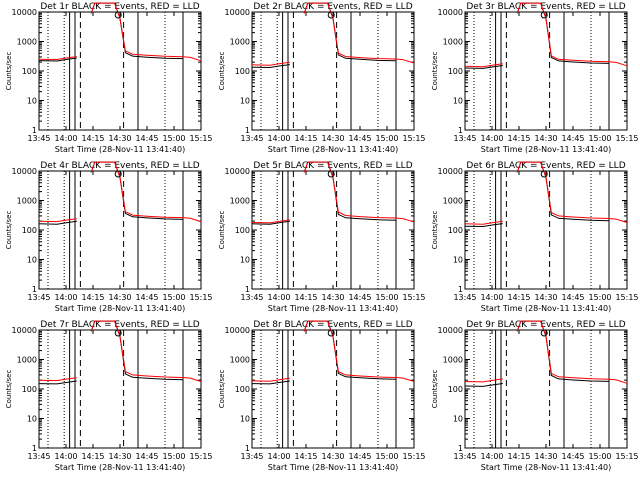 Image resolution: width=640 pixels, height=480 pixels. Describe the element at coordinates (545, 166) in the screenshot. I see `panel-title: Det 6r BLACK = Events, RED = LLD` at that location.